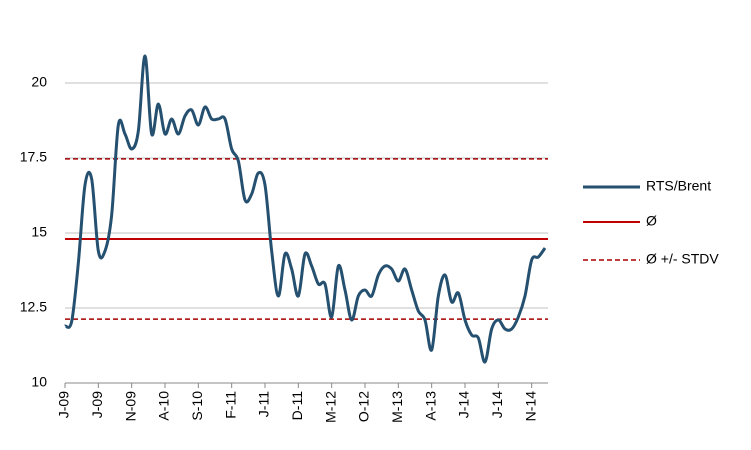 Image resolution: width=751 pixels, height=450 pixels. I want to click on x-tick-label: A-13, so click(430, 406).